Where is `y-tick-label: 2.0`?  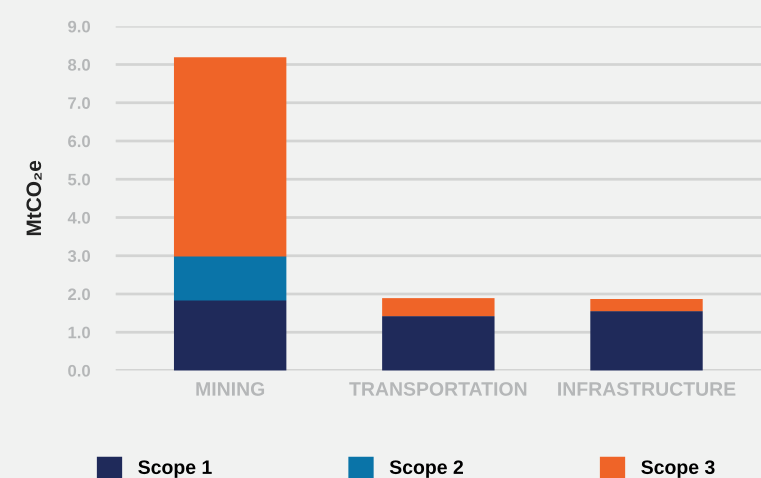
y-tick-label: 2.0 is located at coordinates (79, 294).